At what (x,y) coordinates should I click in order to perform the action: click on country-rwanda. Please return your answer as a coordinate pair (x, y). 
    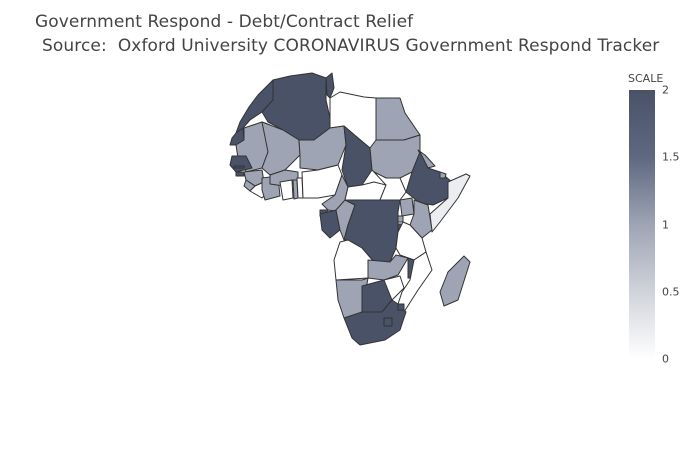
    Looking at the image, I should click on (400, 219).